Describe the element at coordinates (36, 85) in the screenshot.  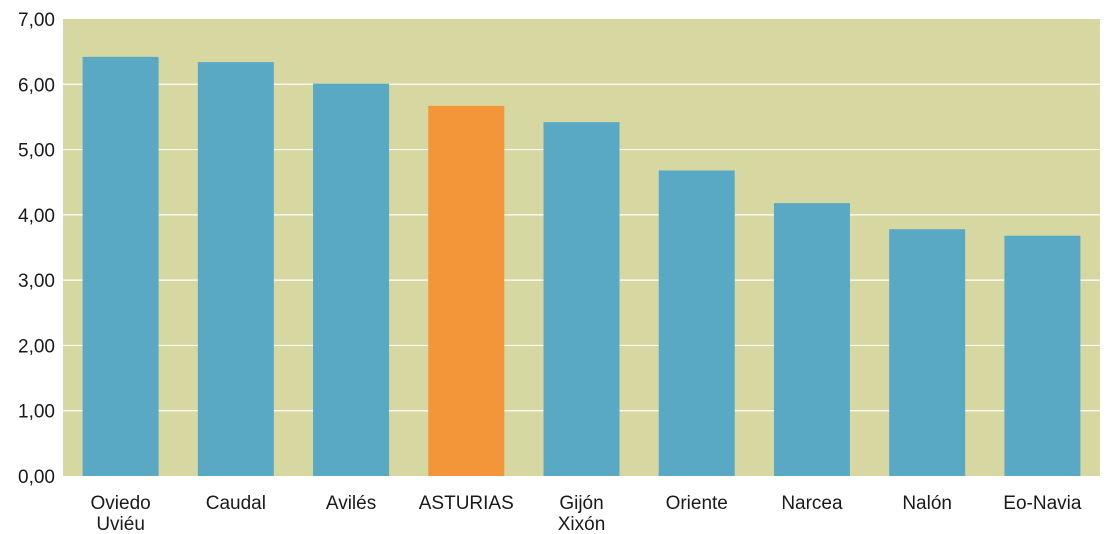
I see `y-tick-label: 6,00` at that location.